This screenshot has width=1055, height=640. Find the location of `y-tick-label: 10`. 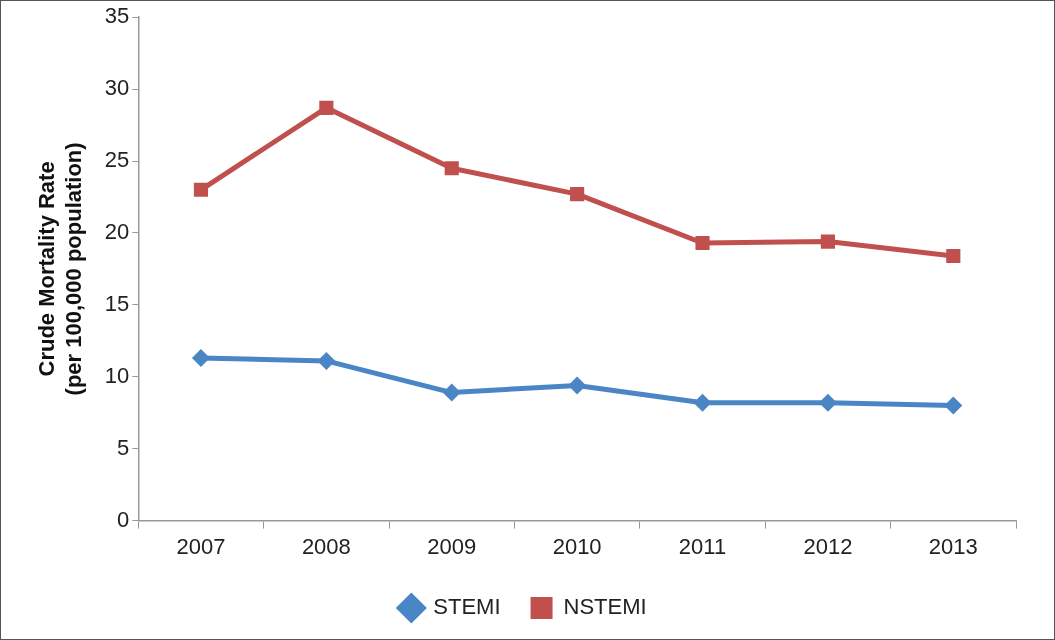

y-tick-label: 10 is located at coordinates (117, 375).